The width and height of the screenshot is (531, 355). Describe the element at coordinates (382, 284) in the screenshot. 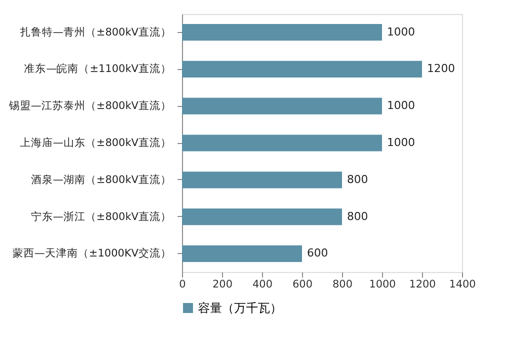

I see `x-tick-label: 1000` at that location.